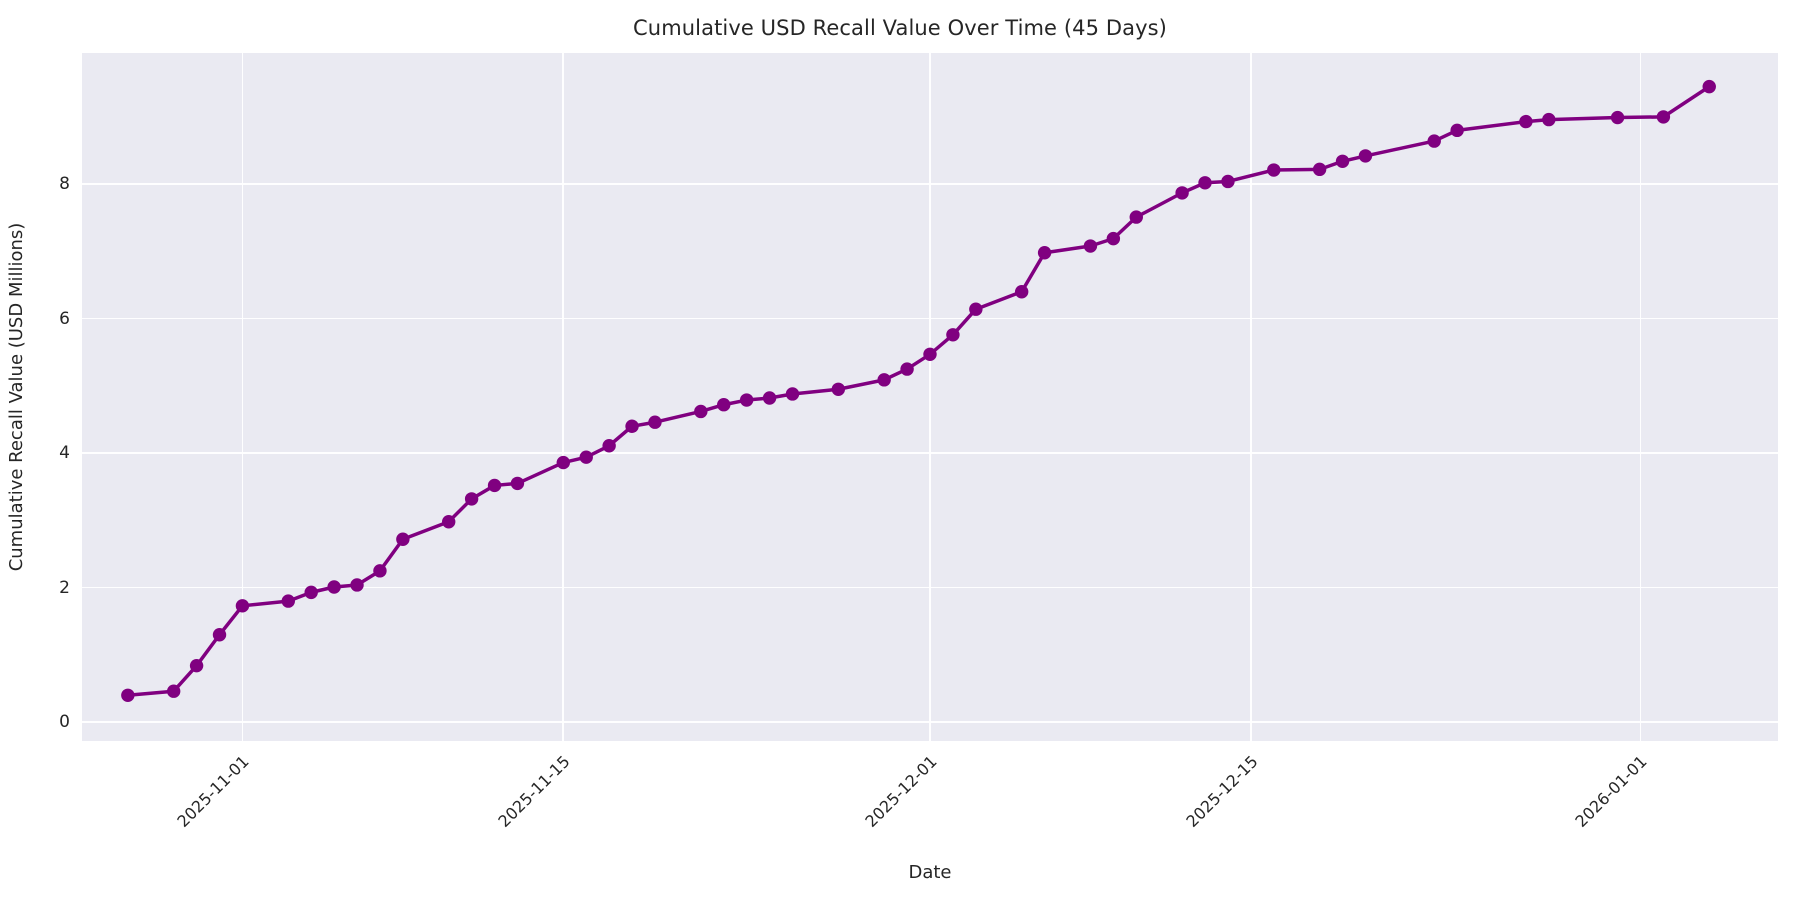 Image resolution: width=1800 pixels, height=900 pixels. What do you see at coordinates (1611, 791) in the screenshot?
I see `x-tick-label: 2026-01-01` at bounding box center [1611, 791].